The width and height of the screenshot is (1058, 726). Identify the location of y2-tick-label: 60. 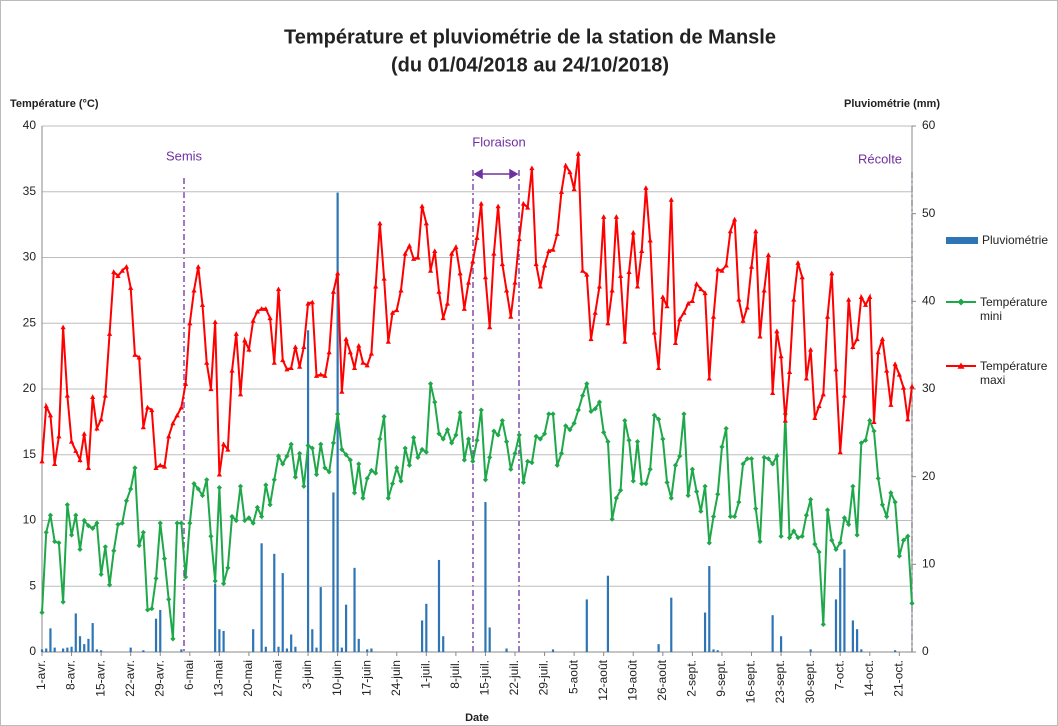
(929, 125).